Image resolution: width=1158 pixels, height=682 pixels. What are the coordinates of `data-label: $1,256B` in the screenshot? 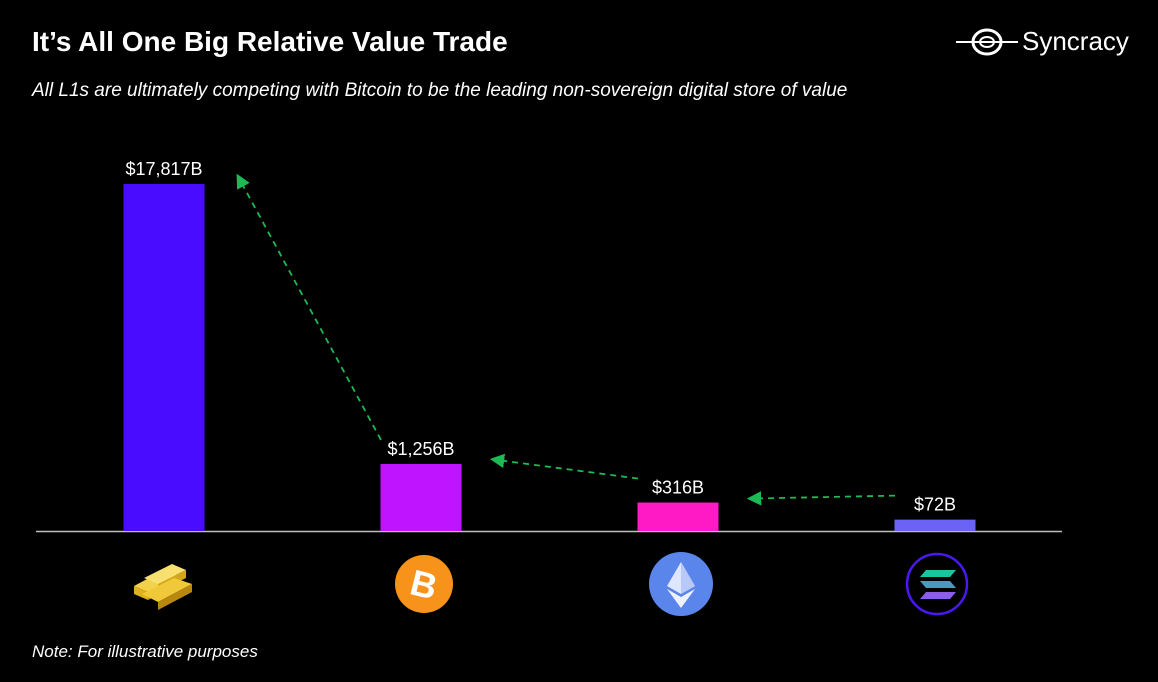 It's located at (420, 449).